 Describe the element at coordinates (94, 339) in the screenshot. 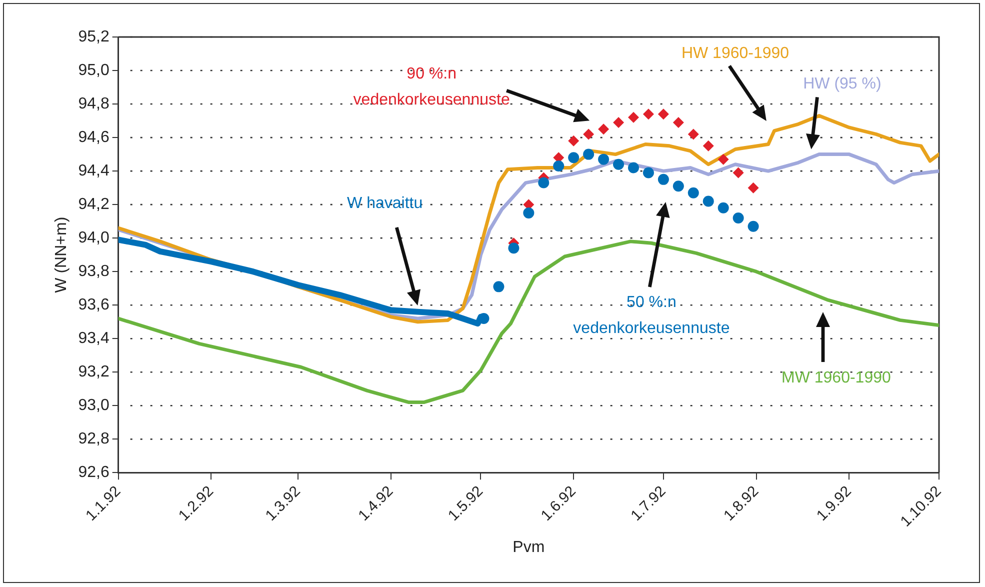

I see `y-tick-label: 93,4` at that location.